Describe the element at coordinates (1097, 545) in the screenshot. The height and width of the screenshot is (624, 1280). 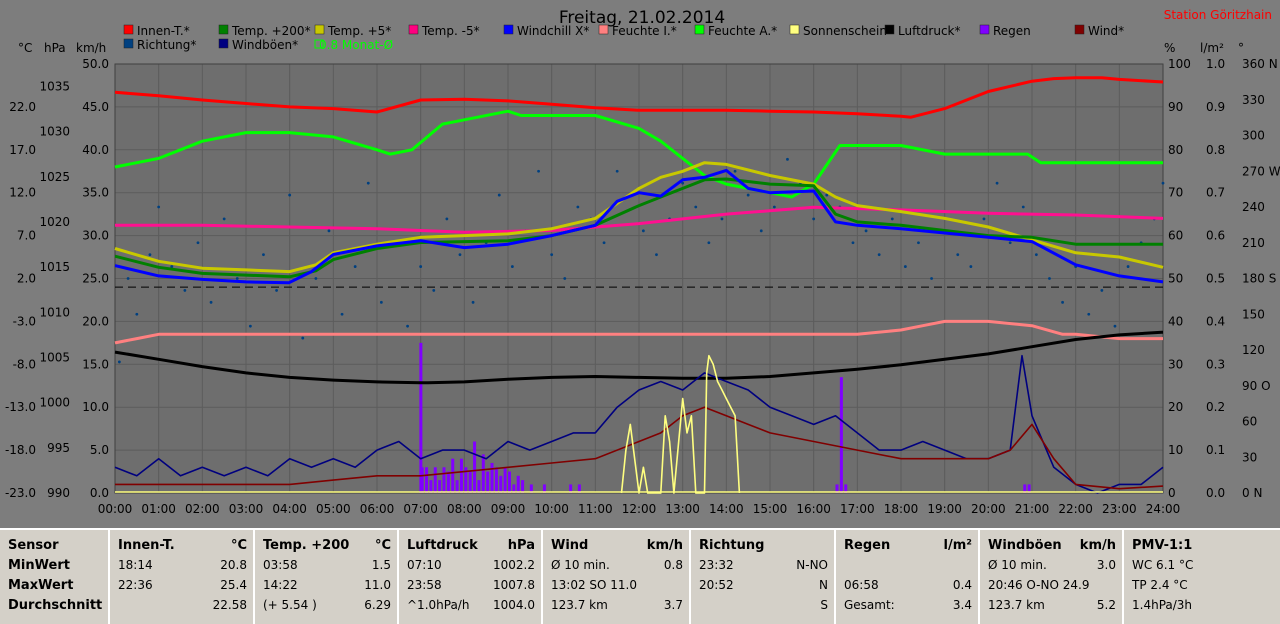
I see `stats-column-unit: km/h` at that location.